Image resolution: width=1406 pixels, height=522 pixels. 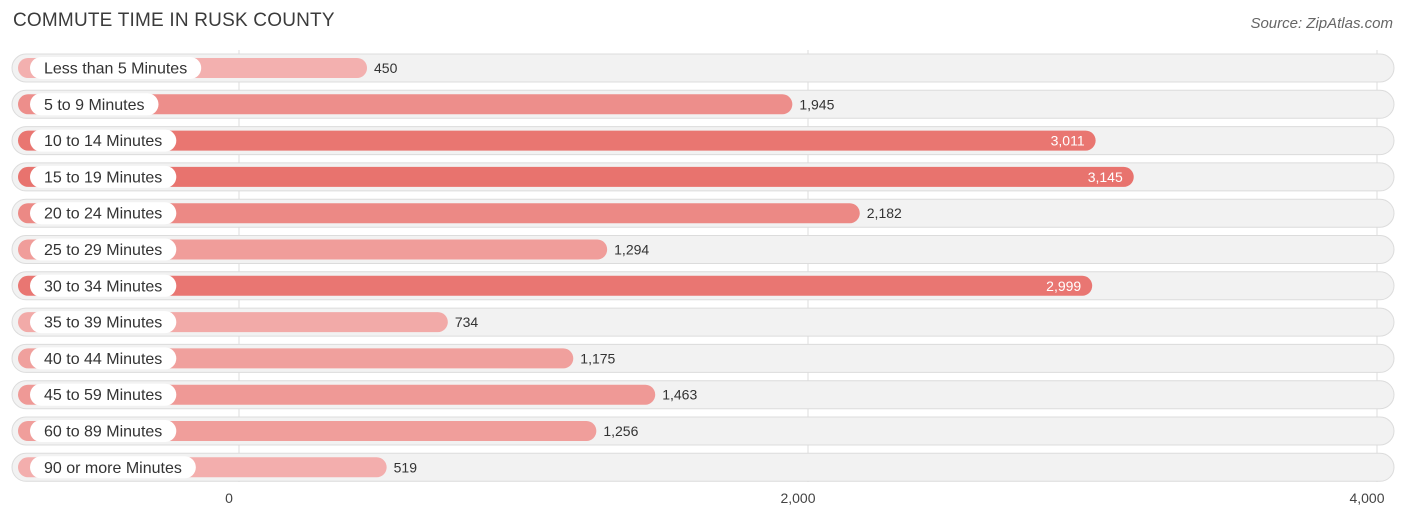 I want to click on category-label: 35 to 39 Minutes, so click(x=103, y=323).